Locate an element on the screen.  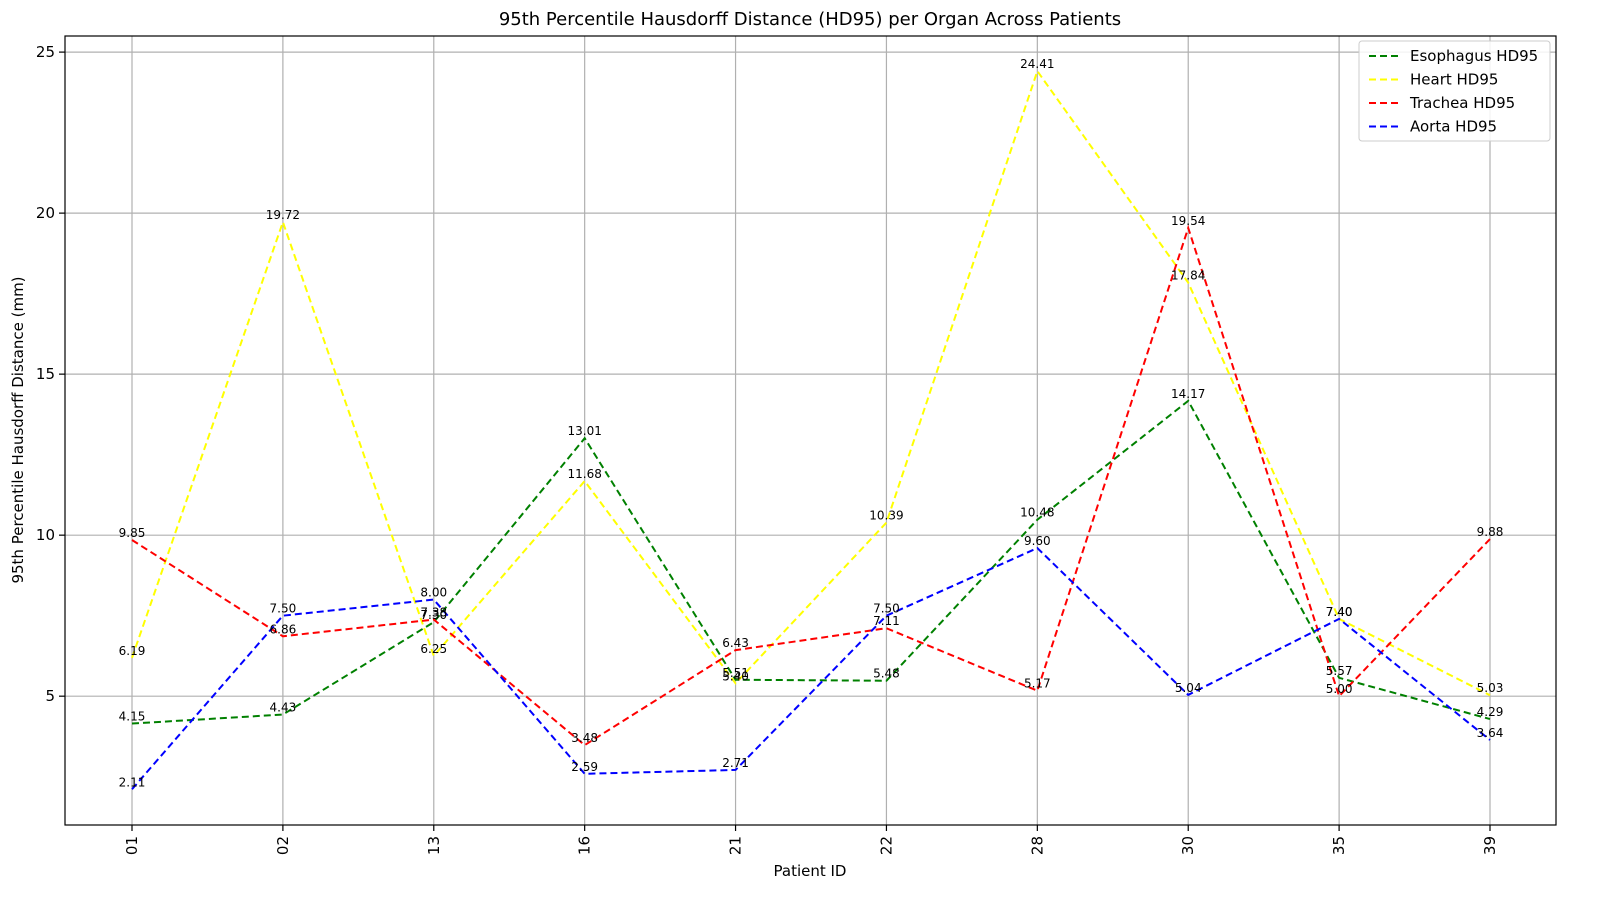
legend-label: Heart HD95 is located at coordinates (1454, 80).